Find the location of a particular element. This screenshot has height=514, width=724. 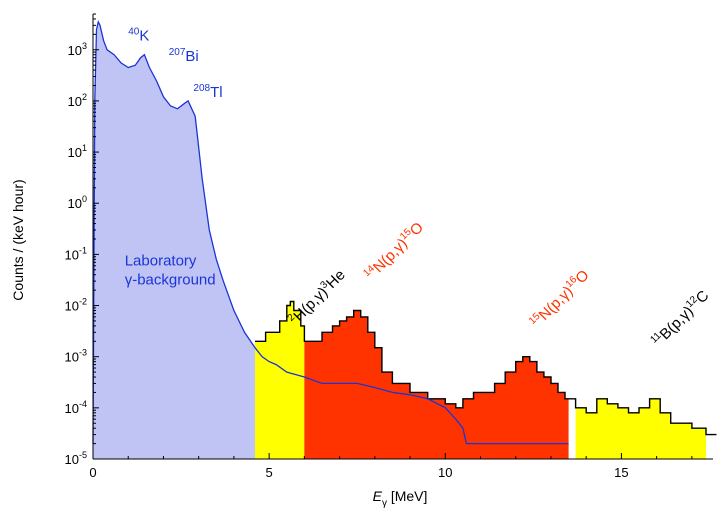

reaction-label-h2: 2H(p,γ)3He is located at coordinates (317, 297).